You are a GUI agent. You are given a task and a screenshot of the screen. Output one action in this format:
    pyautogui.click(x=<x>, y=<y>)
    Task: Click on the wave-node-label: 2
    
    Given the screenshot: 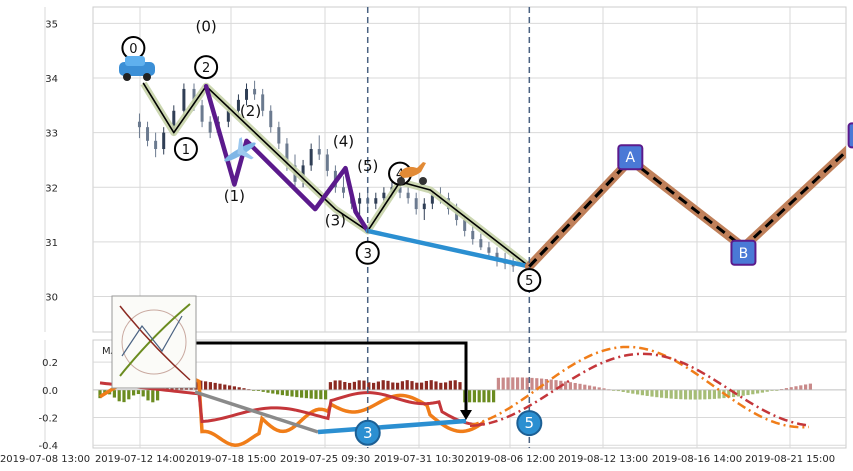 What is the action you would take?
    pyautogui.click(x=206, y=68)
    